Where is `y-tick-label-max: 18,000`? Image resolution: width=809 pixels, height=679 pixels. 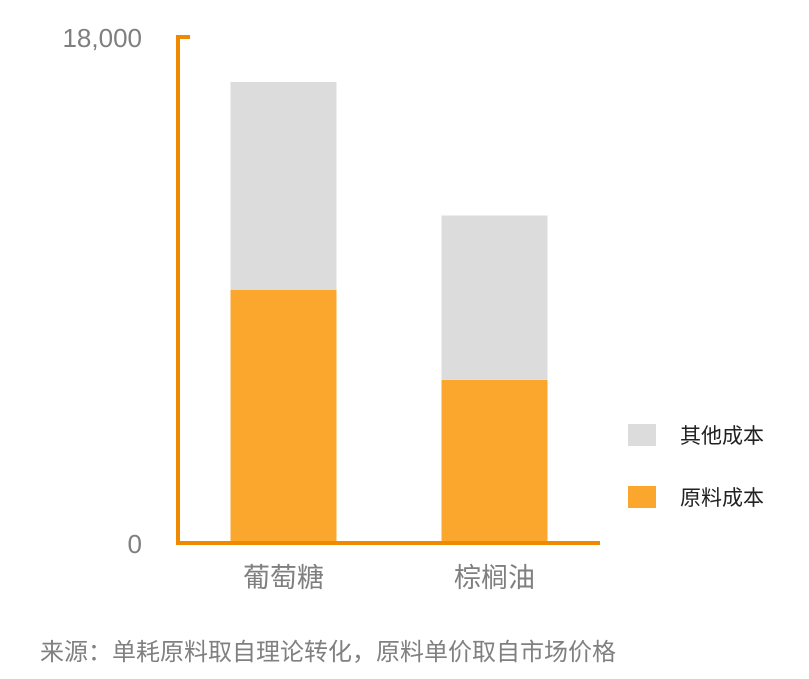 y-tick-label-max: 18,000 is located at coordinates (102, 38).